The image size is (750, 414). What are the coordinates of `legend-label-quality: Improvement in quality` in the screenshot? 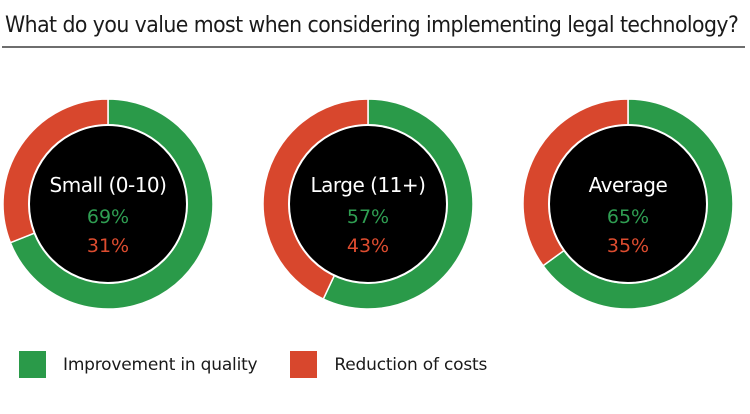 It's located at (160, 364).